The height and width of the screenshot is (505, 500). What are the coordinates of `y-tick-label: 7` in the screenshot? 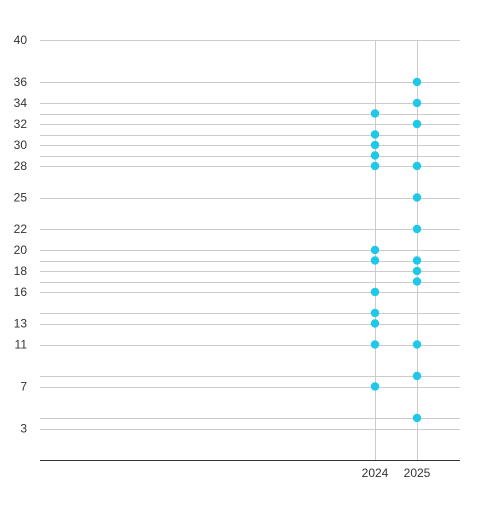 It's located at (23, 387).